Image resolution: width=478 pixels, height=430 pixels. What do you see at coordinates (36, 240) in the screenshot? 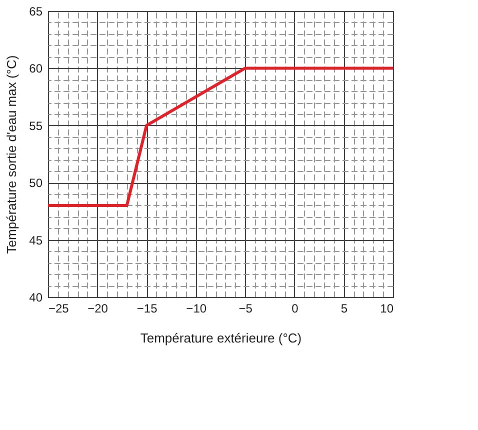
I see `y-tick-label: 45` at bounding box center [36, 240].